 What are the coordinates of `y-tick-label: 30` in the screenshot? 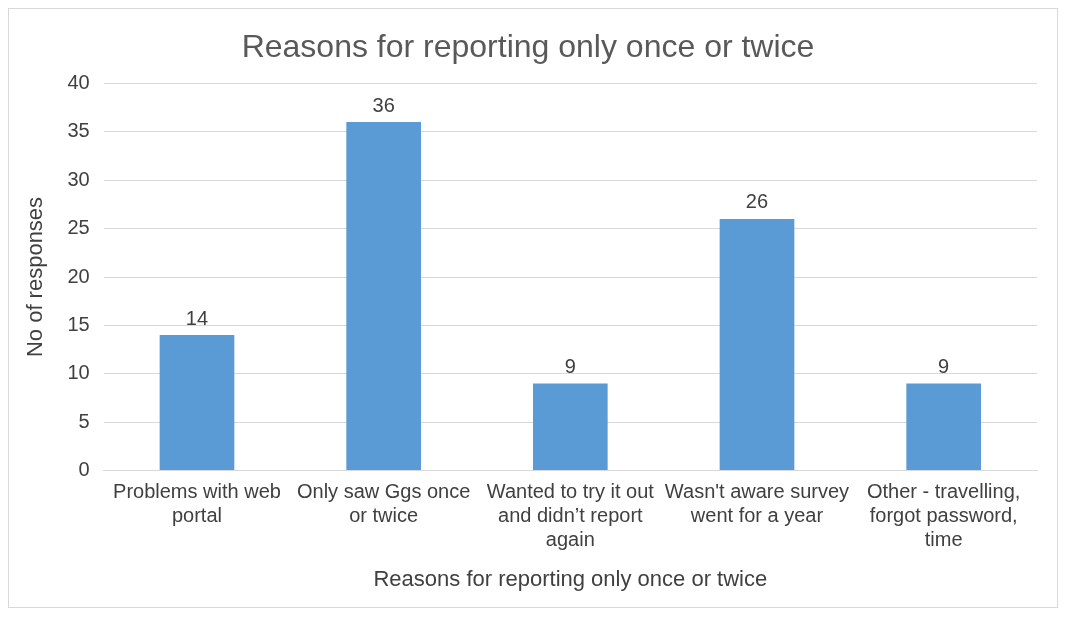 It's located at (78, 178).